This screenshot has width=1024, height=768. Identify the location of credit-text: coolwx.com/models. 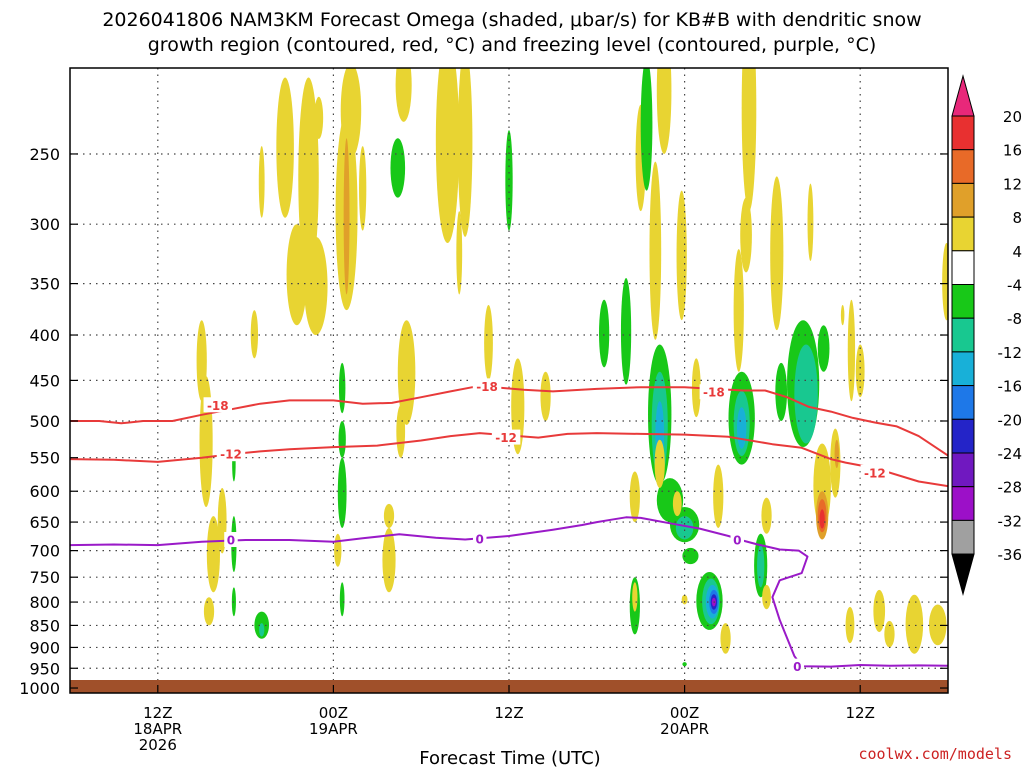
(935, 754).